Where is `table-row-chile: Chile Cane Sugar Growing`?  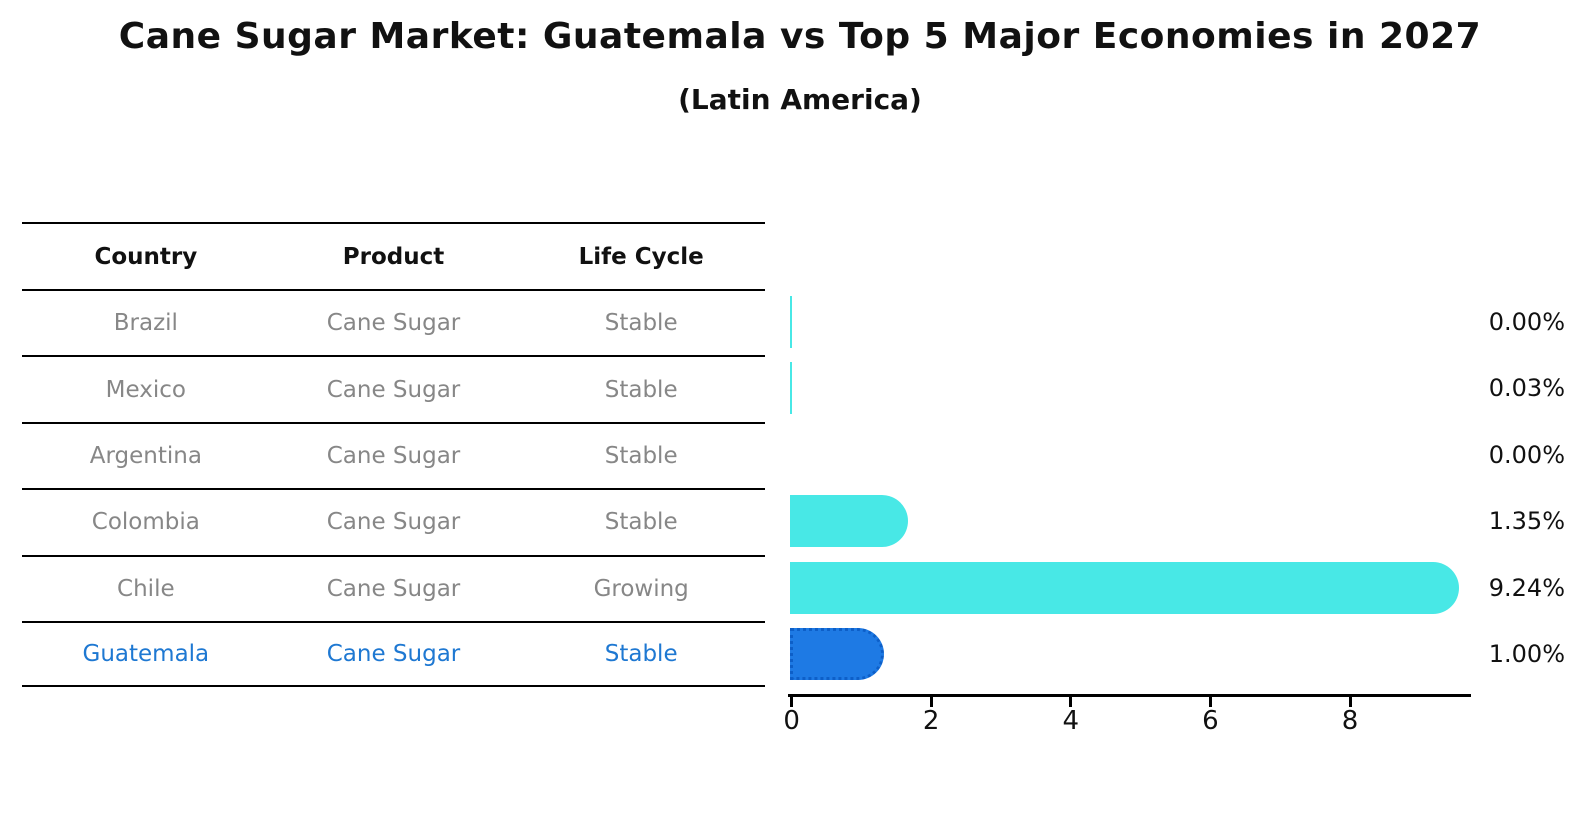 table-row-chile: Chile Cane Sugar Growing is located at coordinates (393, 587).